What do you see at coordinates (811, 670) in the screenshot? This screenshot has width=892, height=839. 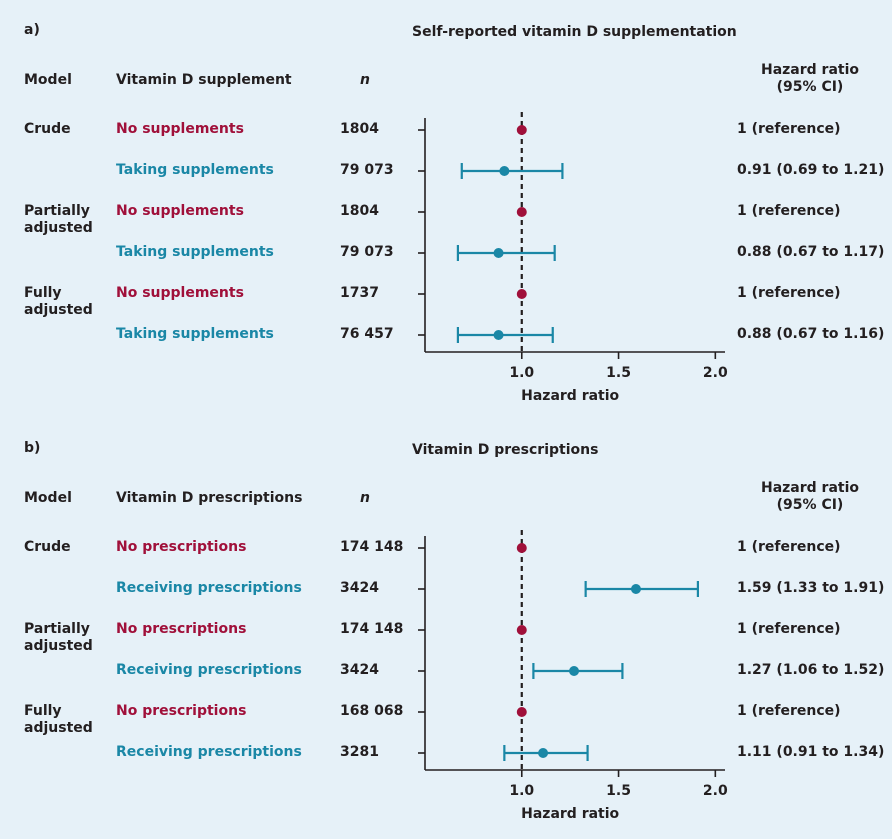 I see `hazard-ratio-text: 1.27 (1.06 to 1.52)` at bounding box center [811, 670].